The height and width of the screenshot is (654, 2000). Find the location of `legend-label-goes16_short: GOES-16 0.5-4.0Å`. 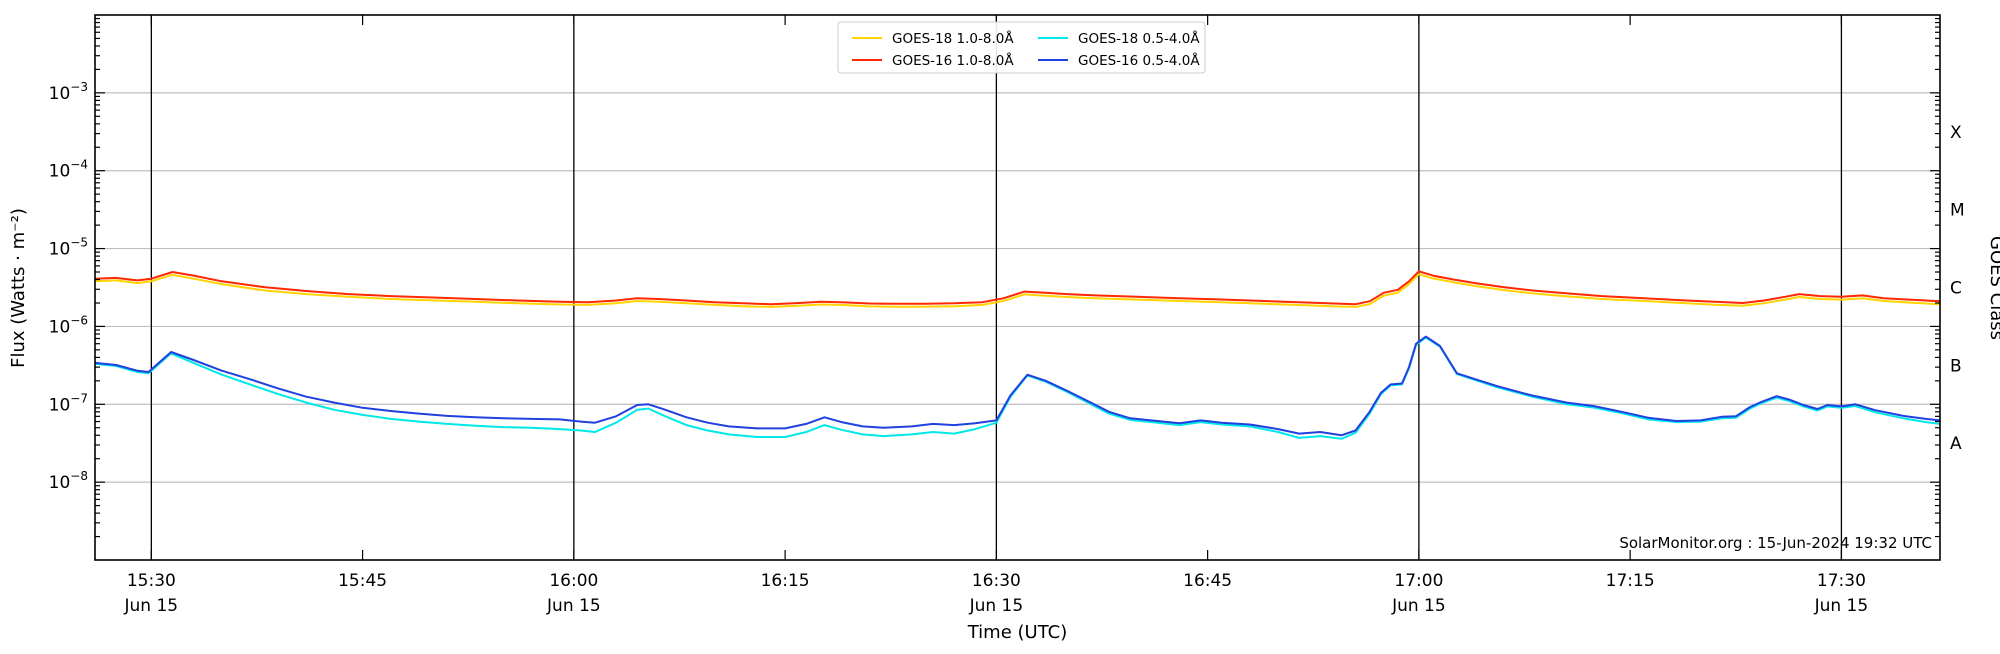

legend-label-goes16_short: GOES-16 0.5-4.0Å is located at coordinates (1139, 60).